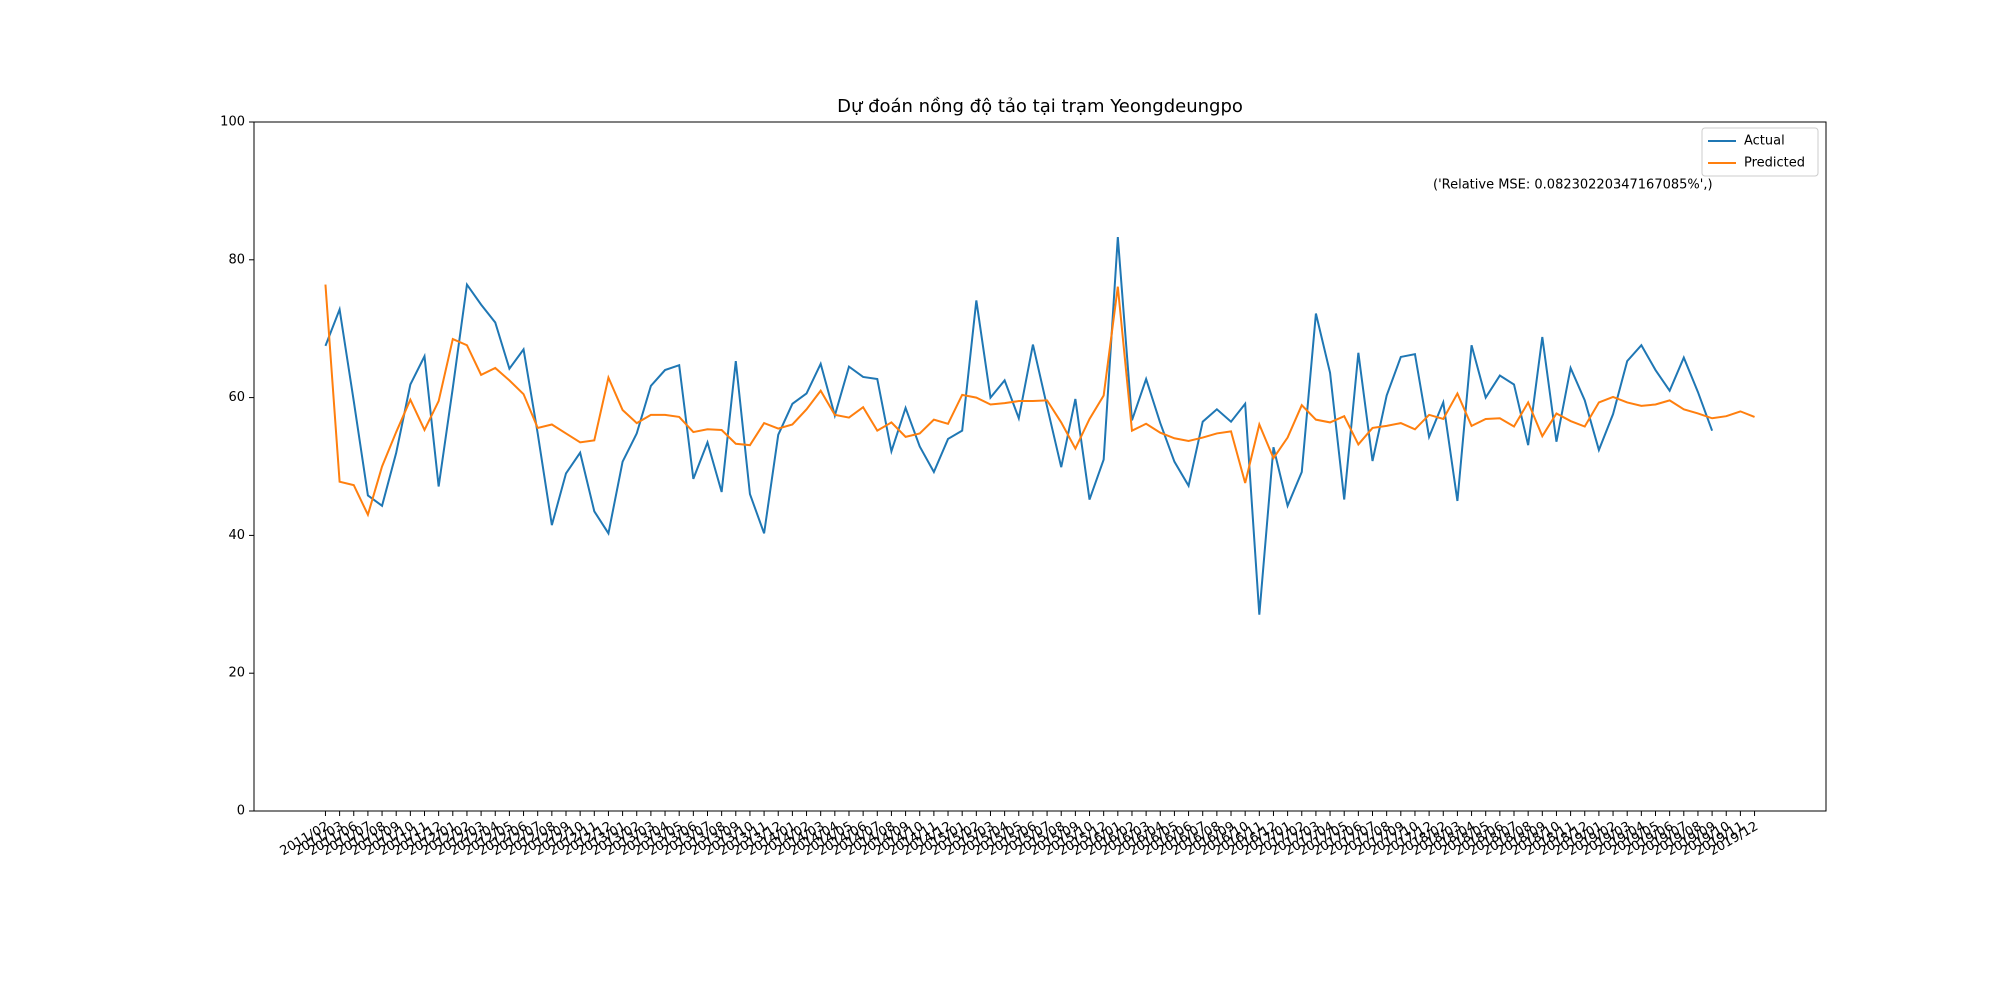 The height and width of the screenshot is (1000, 2000). I want to click on y-tick-label: 80, so click(236, 259).